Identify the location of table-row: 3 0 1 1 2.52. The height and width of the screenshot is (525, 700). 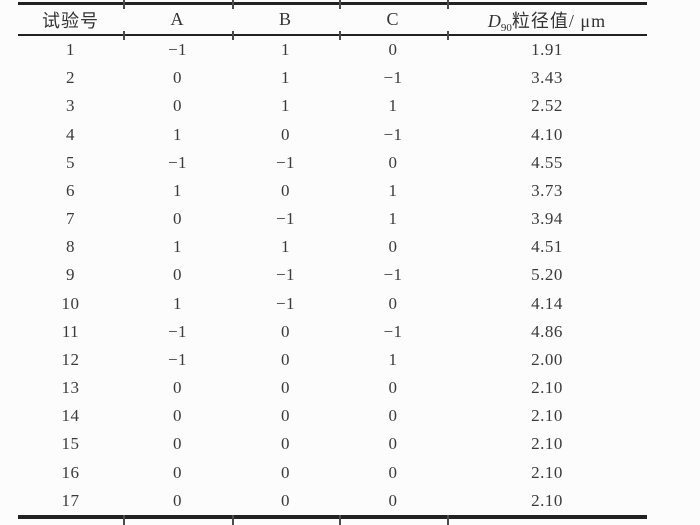
(332, 106).